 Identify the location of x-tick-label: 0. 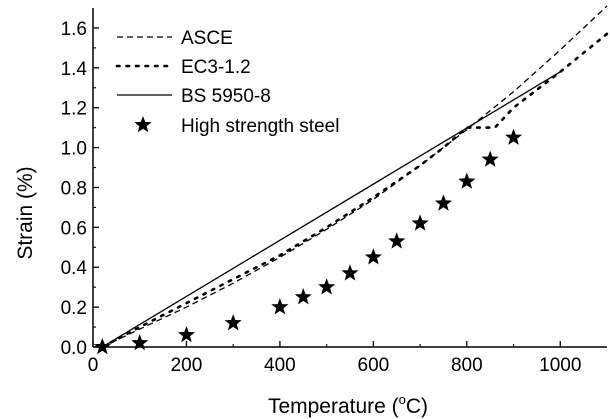
(93, 365).